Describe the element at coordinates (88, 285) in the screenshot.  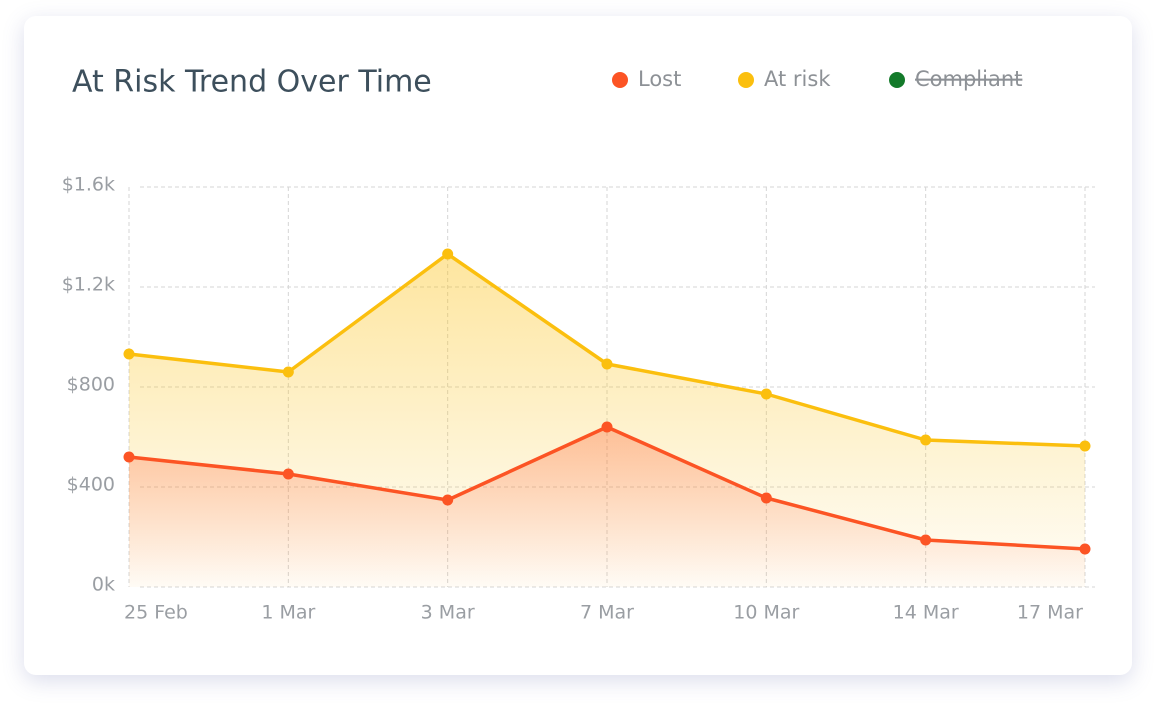
I see `y-tick-label: $1.2k` at that location.